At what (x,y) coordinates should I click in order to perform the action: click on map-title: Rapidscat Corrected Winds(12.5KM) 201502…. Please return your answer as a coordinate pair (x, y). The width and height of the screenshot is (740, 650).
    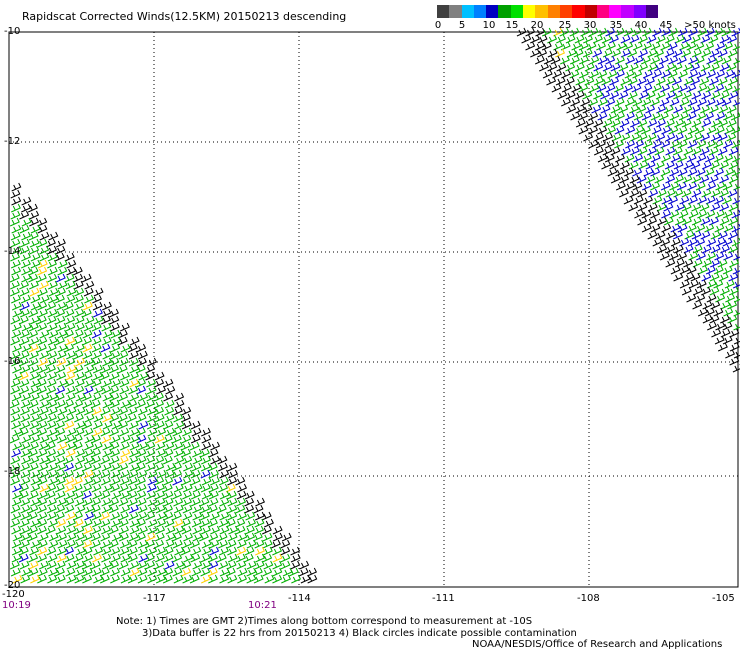
    Looking at the image, I should click on (184, 16).